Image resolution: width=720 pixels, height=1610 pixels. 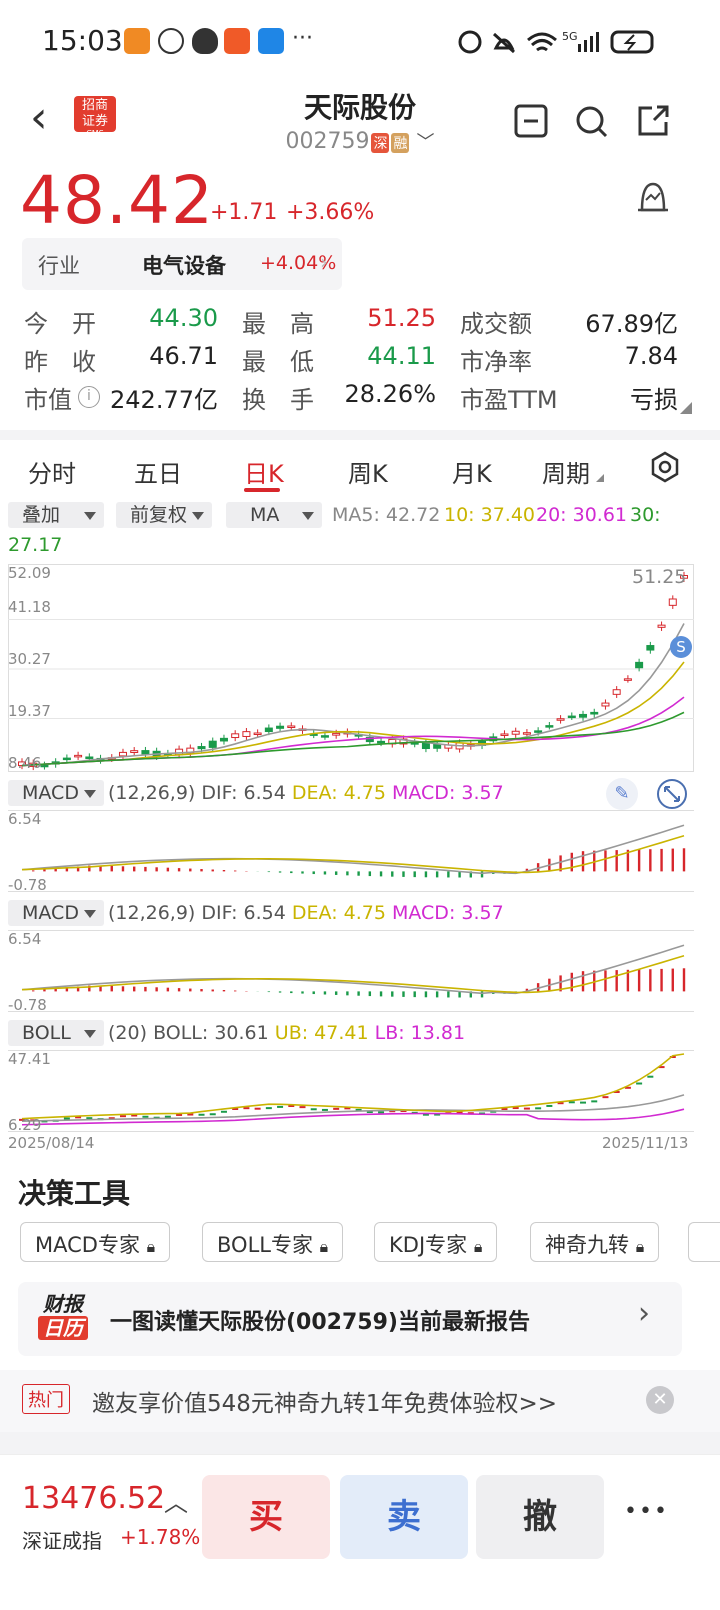 I want to click on kline-chart-frame, so click(x=351, y=668).